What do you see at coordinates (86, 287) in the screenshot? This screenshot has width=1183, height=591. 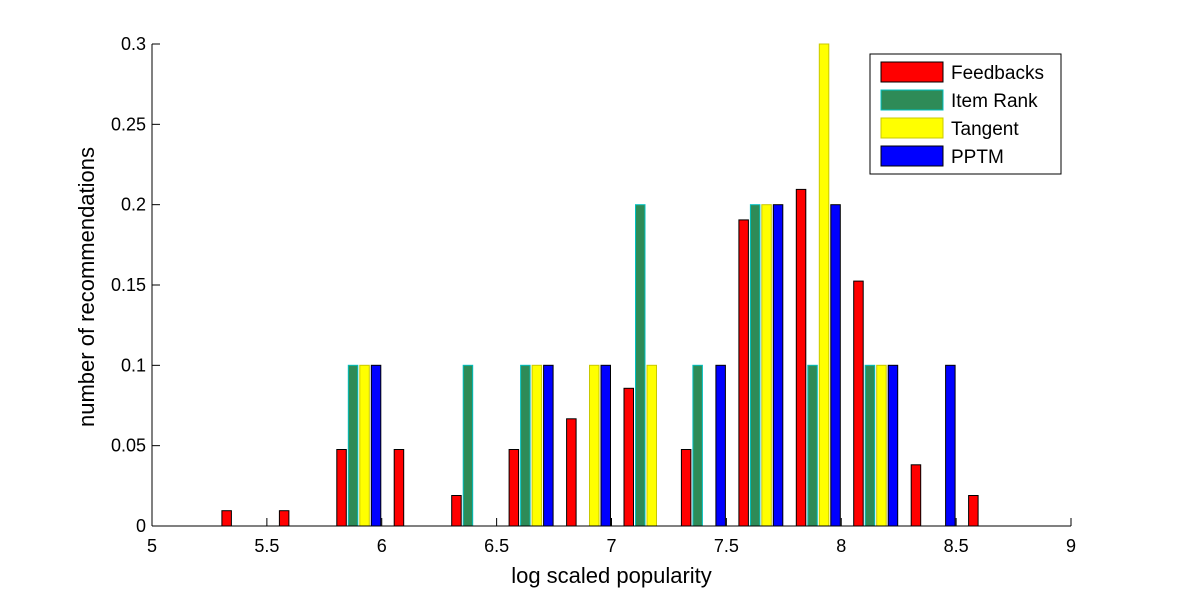 I see `y-axis-label: number of recommendations` at bounding box center [86, 287].